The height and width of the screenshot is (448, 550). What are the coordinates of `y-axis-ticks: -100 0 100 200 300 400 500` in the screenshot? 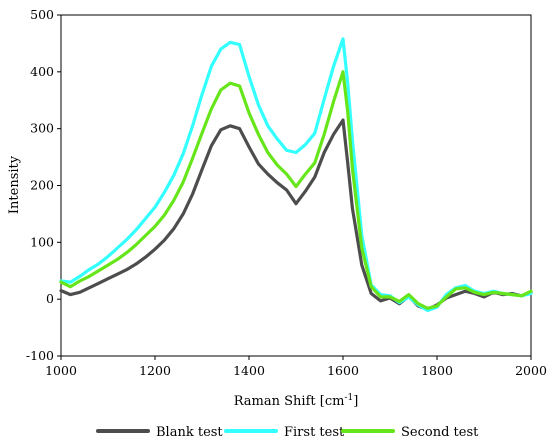 It's located at (43, 185).